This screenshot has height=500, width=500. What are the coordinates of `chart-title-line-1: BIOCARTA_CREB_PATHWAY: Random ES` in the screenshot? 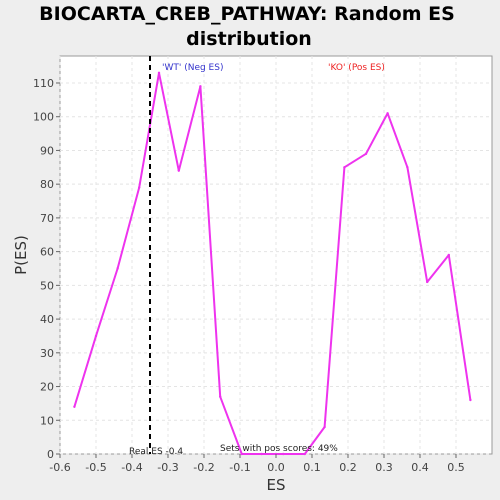 It's located at (247, 14).